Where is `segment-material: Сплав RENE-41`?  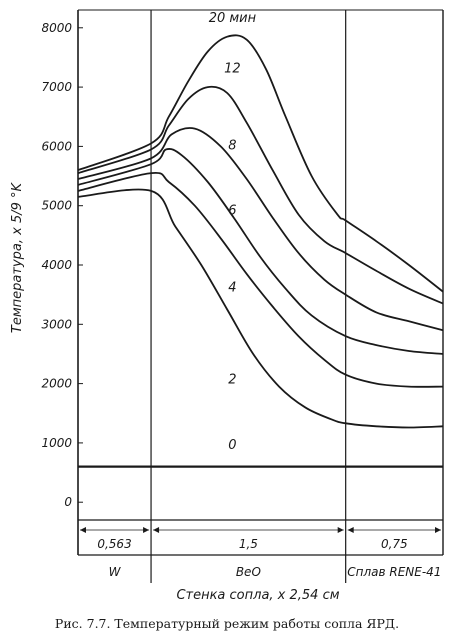
segment-material: Сплав RENE-41 is located at coordinates (394, 572).